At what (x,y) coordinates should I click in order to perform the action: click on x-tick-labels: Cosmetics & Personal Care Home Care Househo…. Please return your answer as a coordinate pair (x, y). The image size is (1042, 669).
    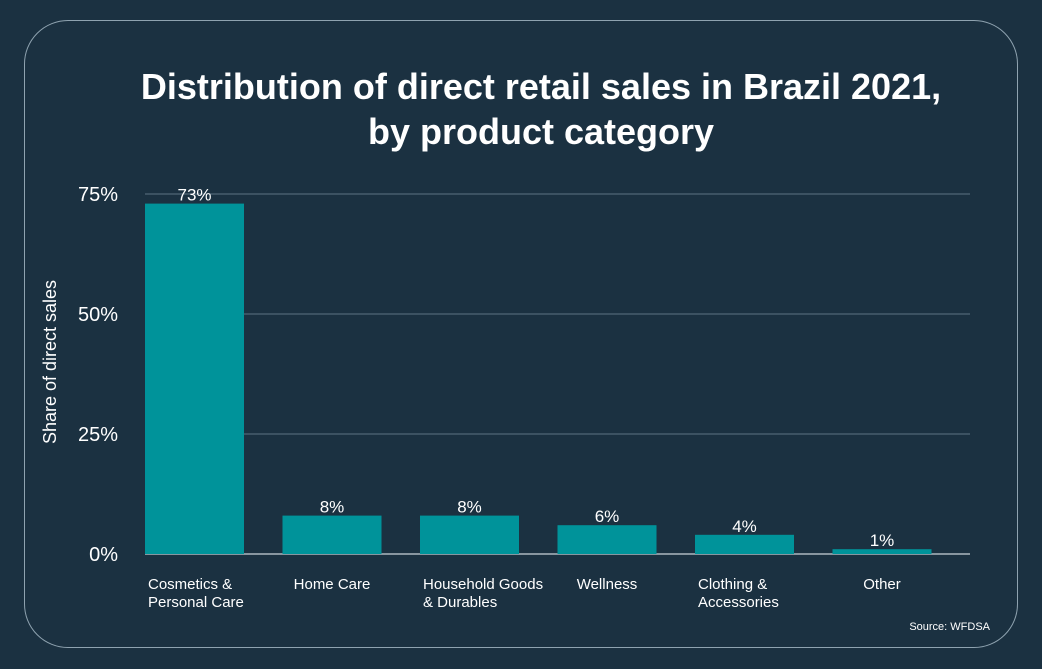
    Looking at the image, I should click on (524, 593).